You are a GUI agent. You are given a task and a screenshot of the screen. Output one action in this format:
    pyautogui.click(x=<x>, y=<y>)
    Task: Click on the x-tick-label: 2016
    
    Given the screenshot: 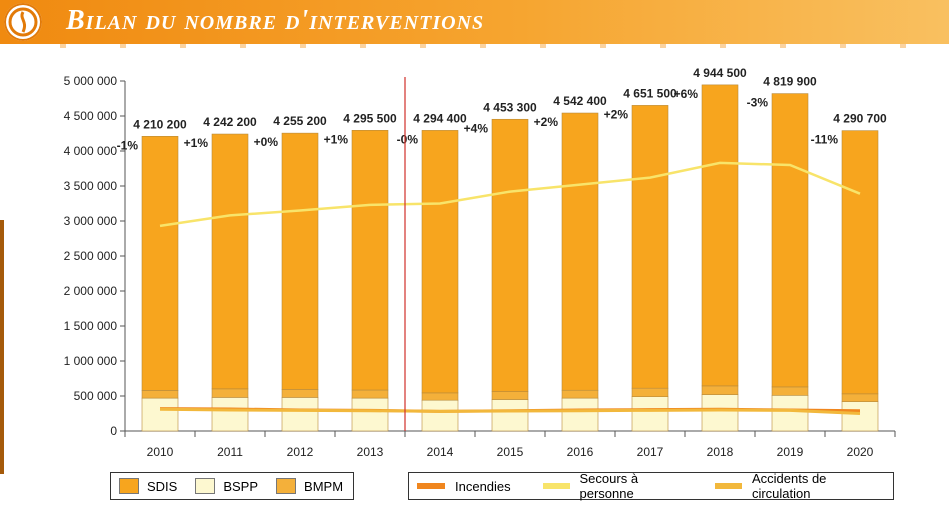 What is the action you would take?
    pyautogui.click(x=580, y=452)
    